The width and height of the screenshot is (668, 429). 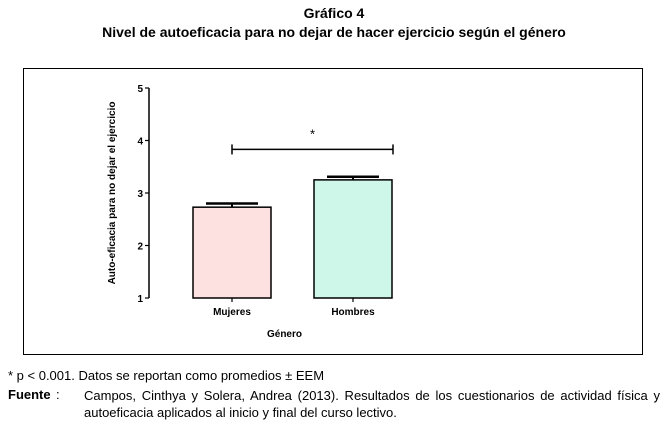 I want to click on x-axis-title: Género, so click(x=284, y=334).